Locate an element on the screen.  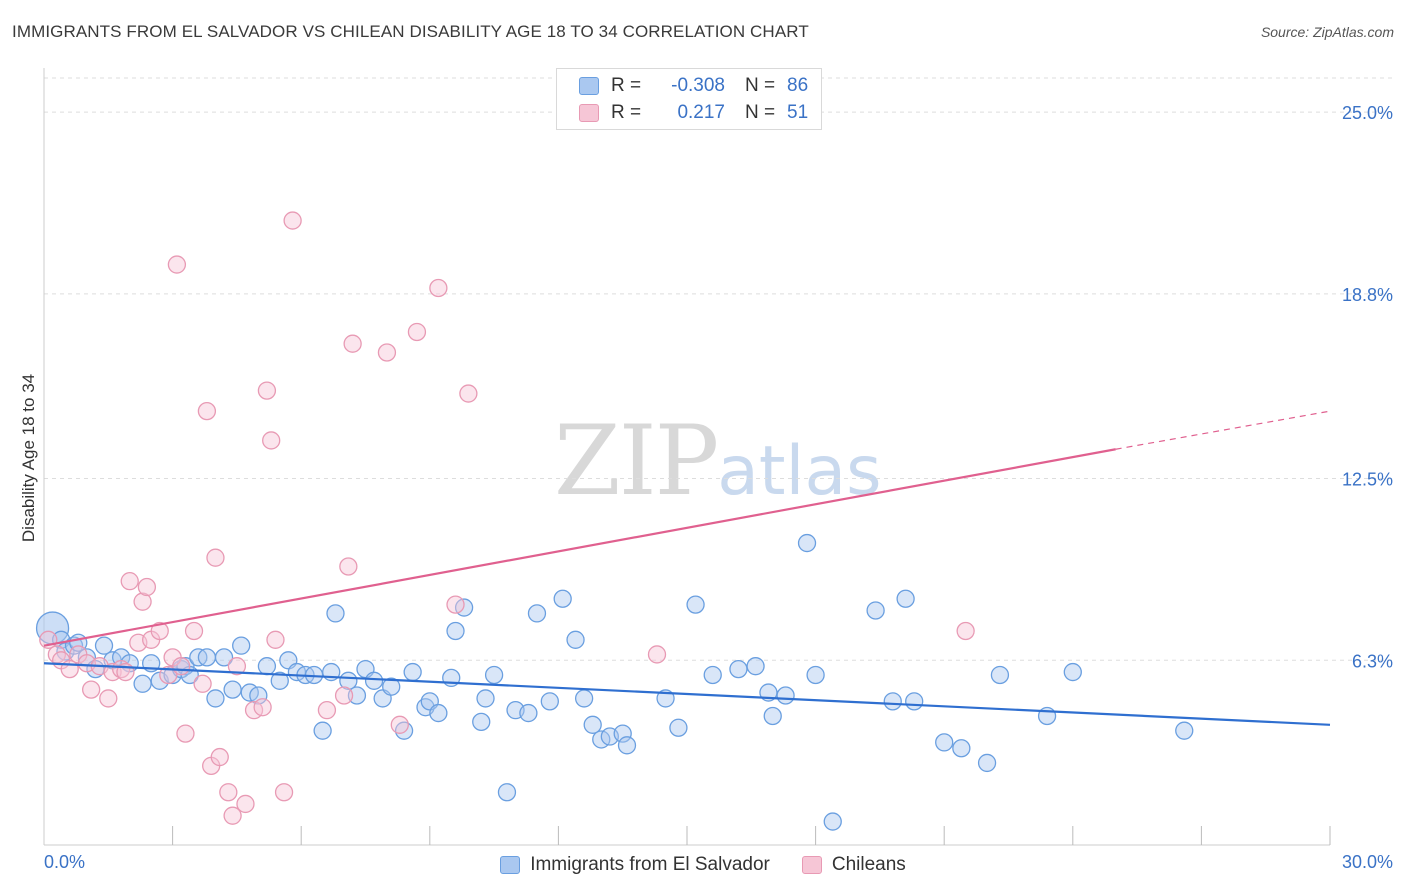
legend-row-el-salvador: R = -0.308 N = 86 is located at coordinates (693, 86).